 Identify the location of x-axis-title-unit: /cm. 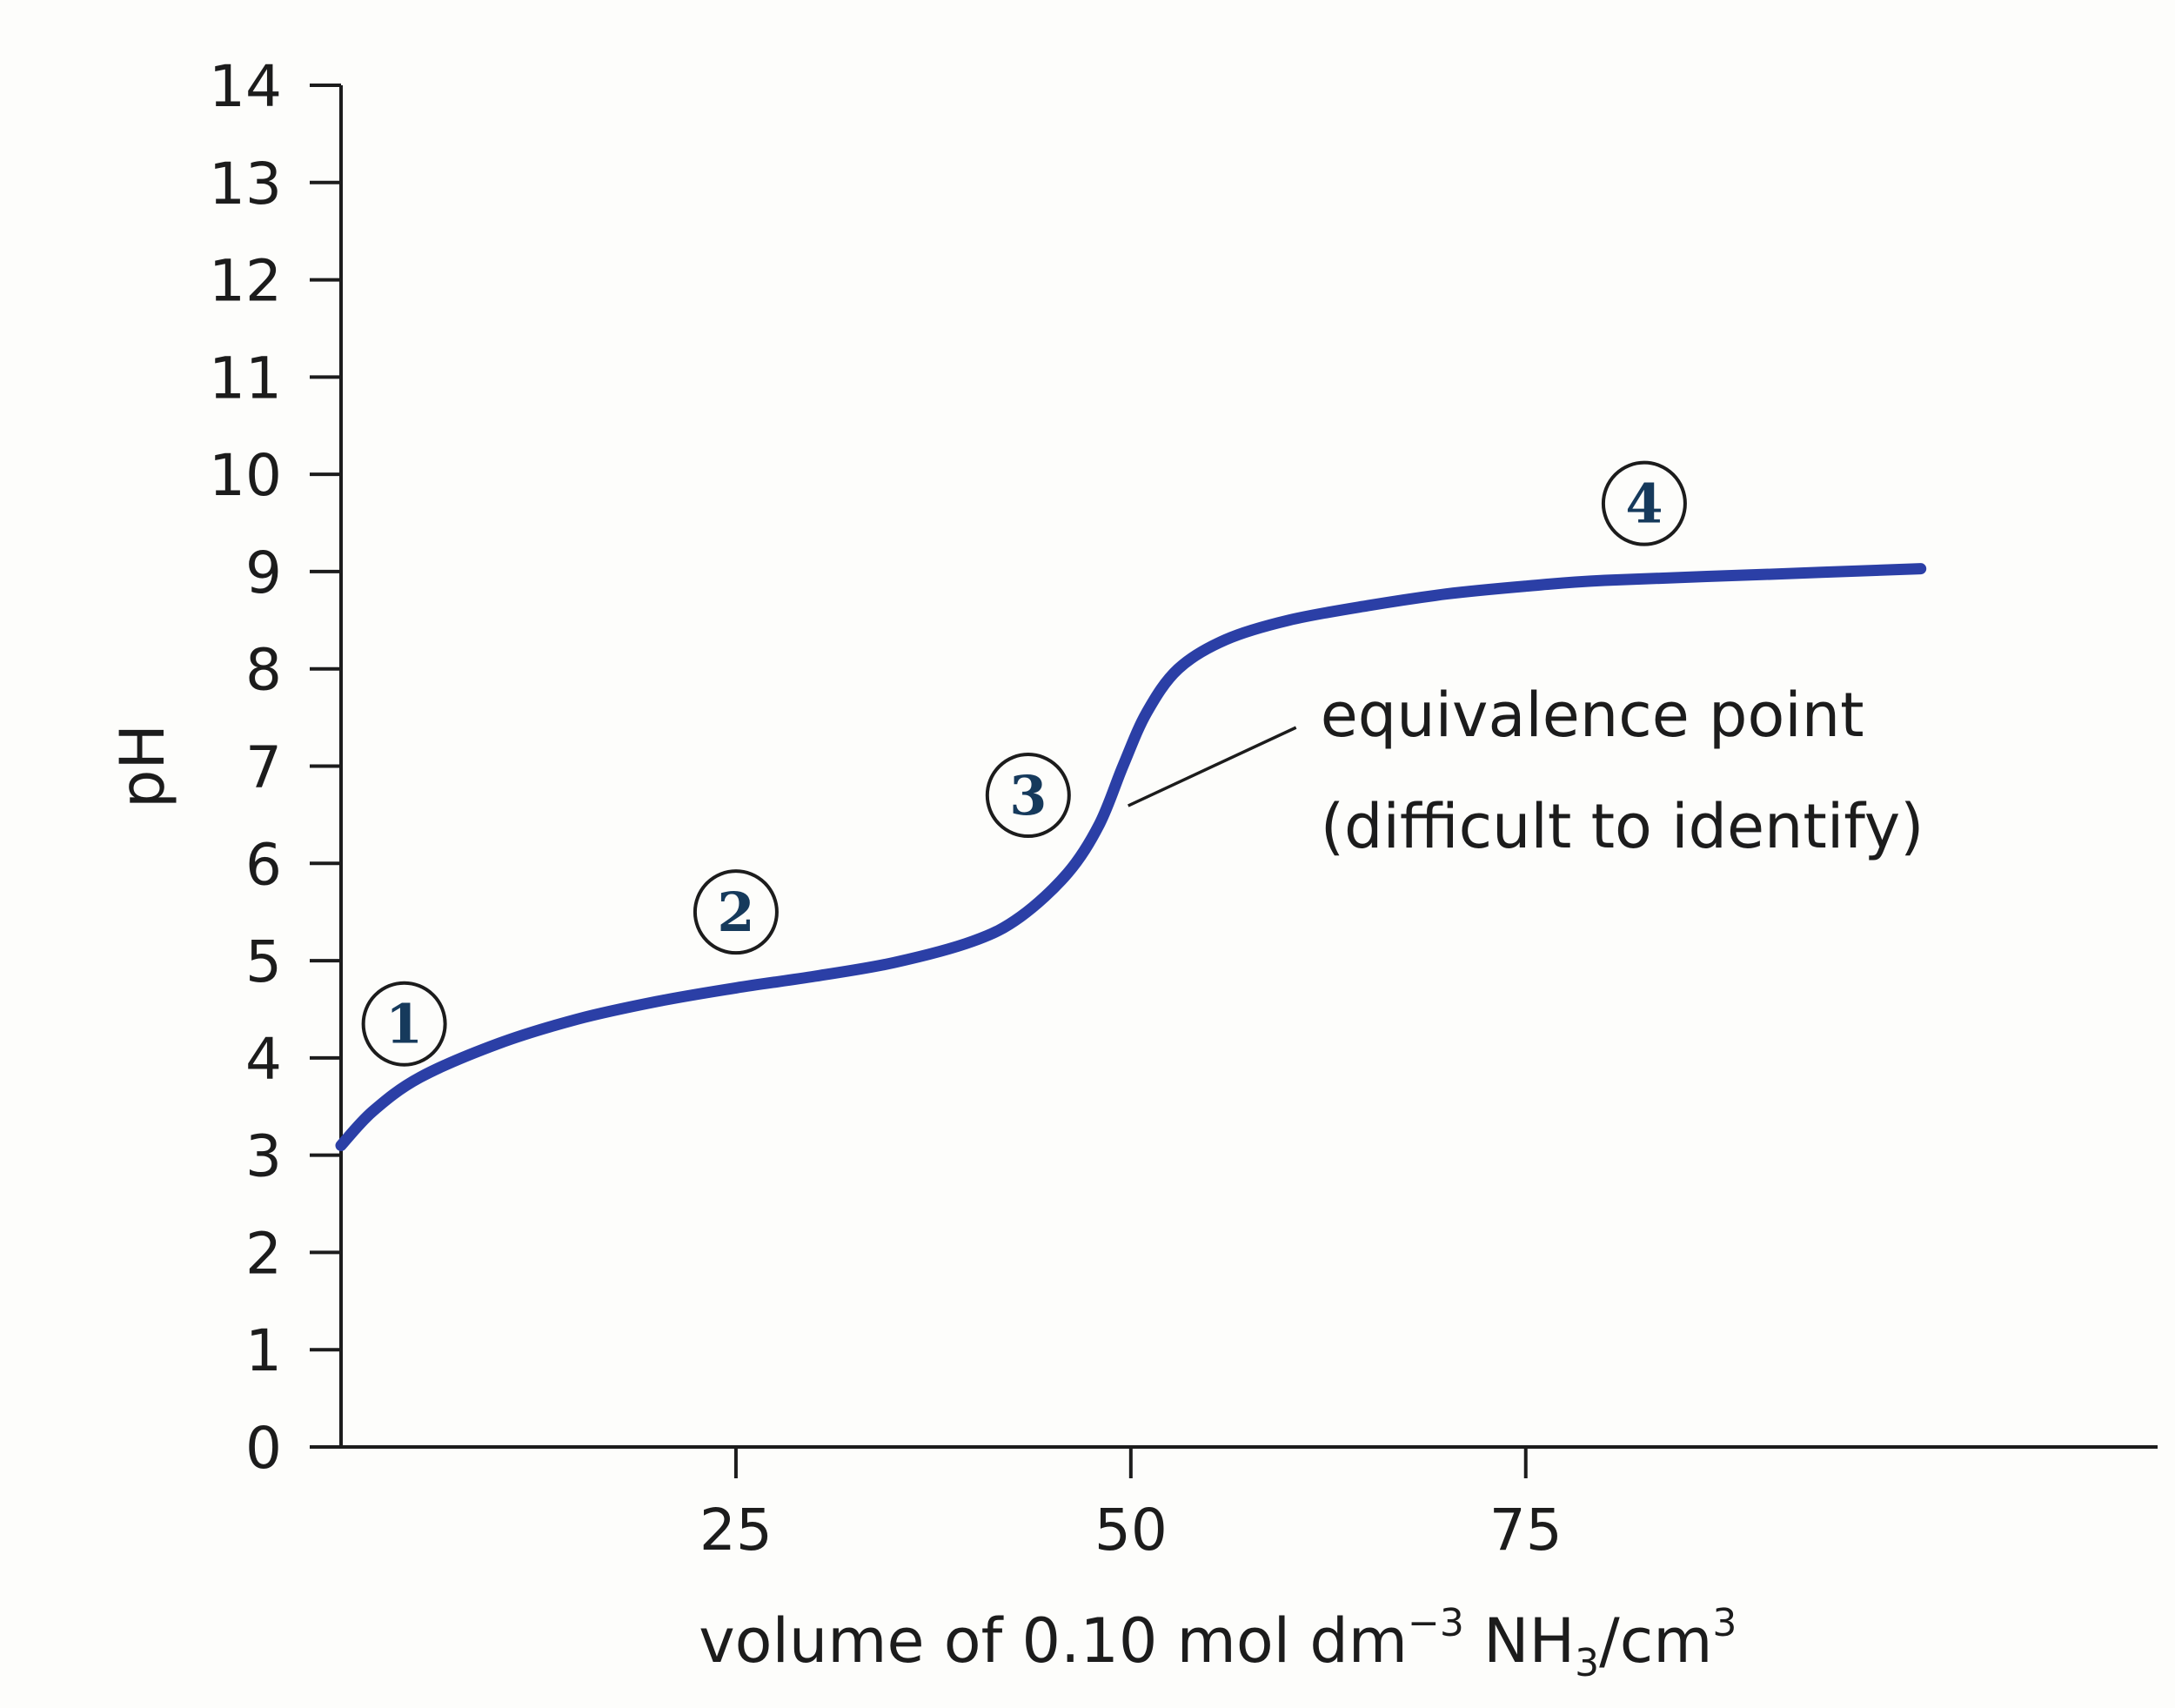
(1655, 1641).